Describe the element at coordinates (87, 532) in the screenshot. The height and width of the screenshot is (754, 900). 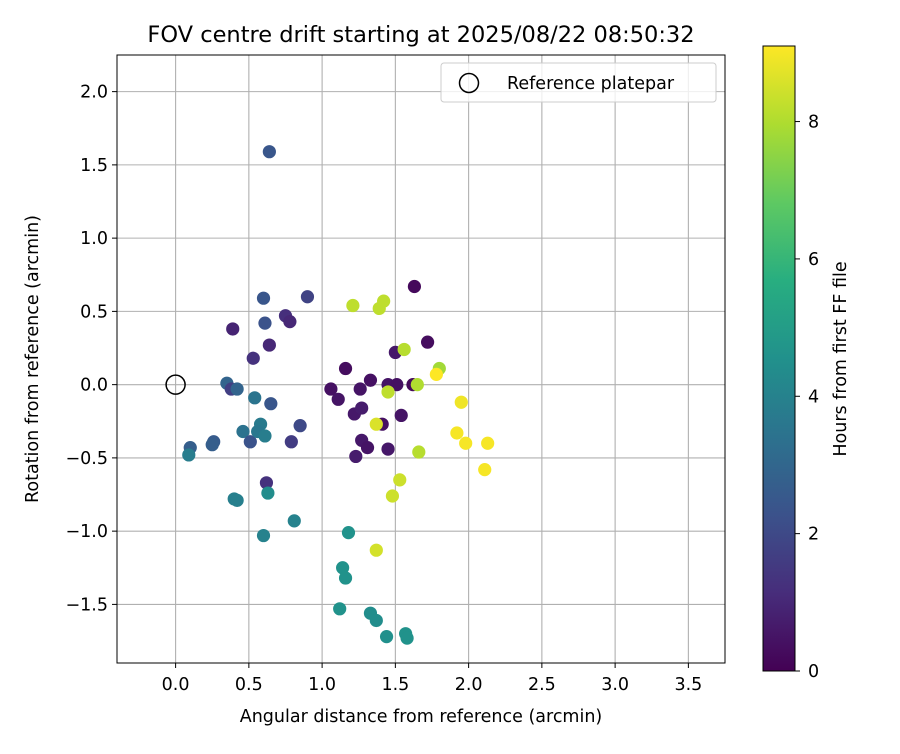
I see `y-tick-label: −1.0` at that location.